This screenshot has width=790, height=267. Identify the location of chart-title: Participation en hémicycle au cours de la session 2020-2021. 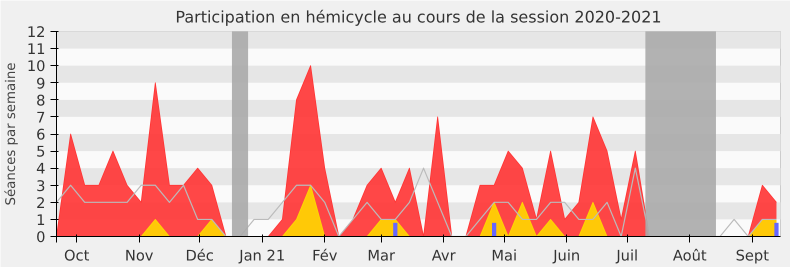
(418, 17).